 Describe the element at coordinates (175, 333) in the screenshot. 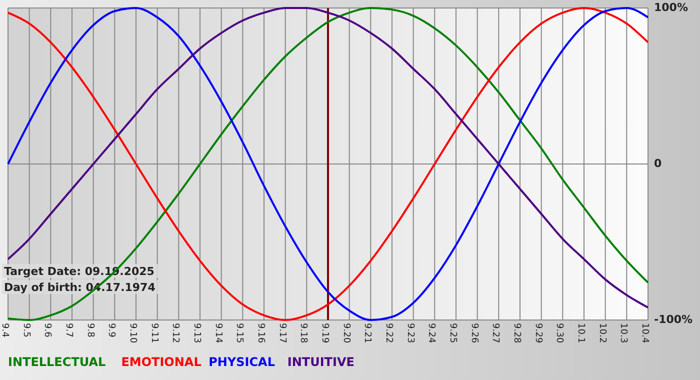

I see `x-tick-label: 9.12` at that location.